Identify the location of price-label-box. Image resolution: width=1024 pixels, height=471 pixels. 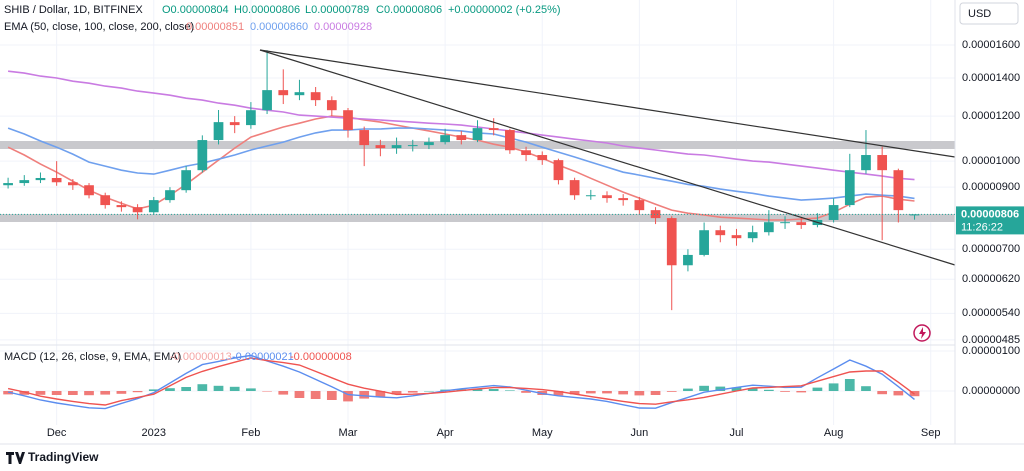
(990, 220).